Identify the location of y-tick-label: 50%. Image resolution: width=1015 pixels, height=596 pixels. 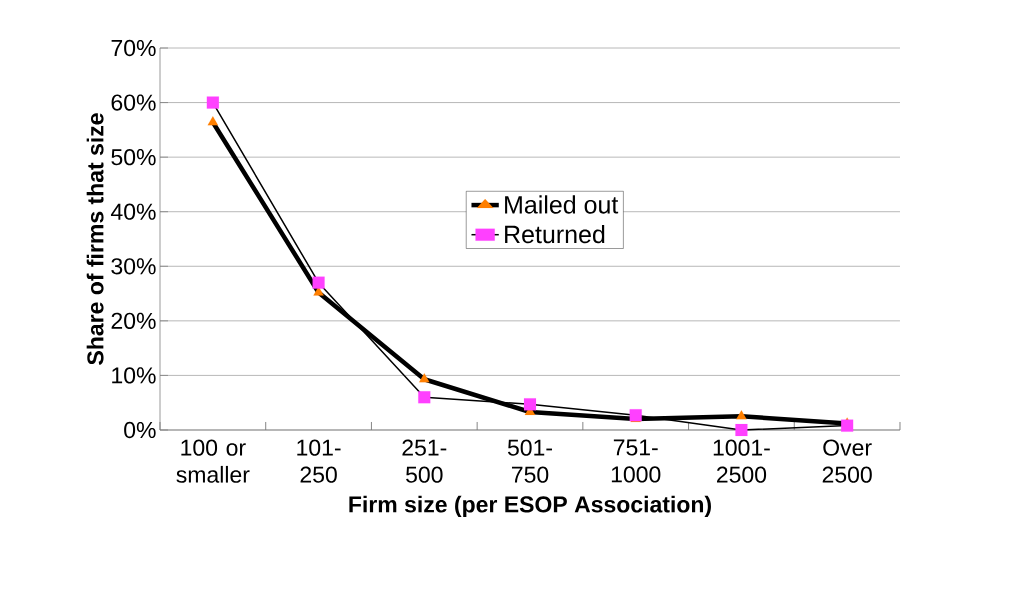
(133, 157).